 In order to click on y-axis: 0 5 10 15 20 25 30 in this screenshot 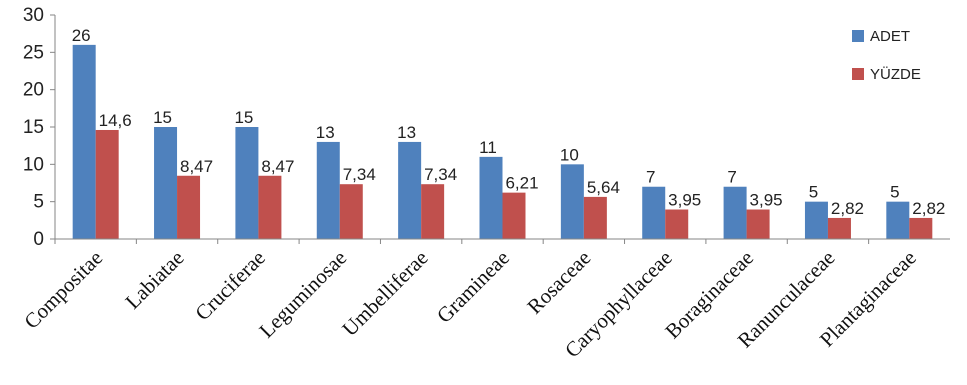, I will do `click(39, 127)`.